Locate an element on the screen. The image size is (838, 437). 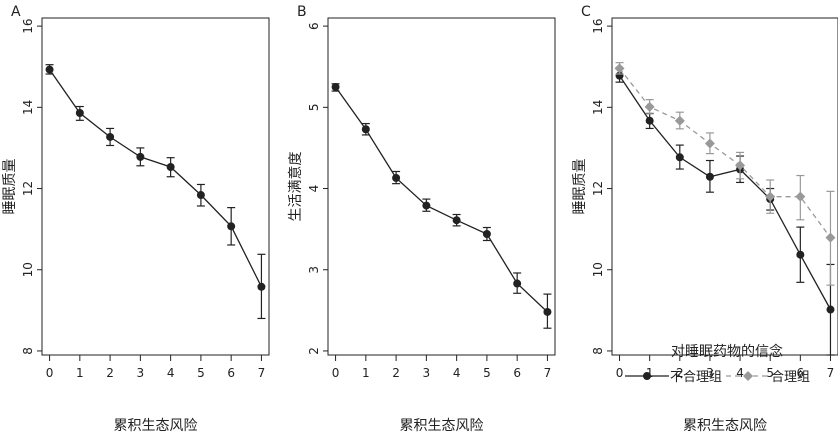
legend-title: 对睡眠药物的信念 is located at coordinates (727, 351).